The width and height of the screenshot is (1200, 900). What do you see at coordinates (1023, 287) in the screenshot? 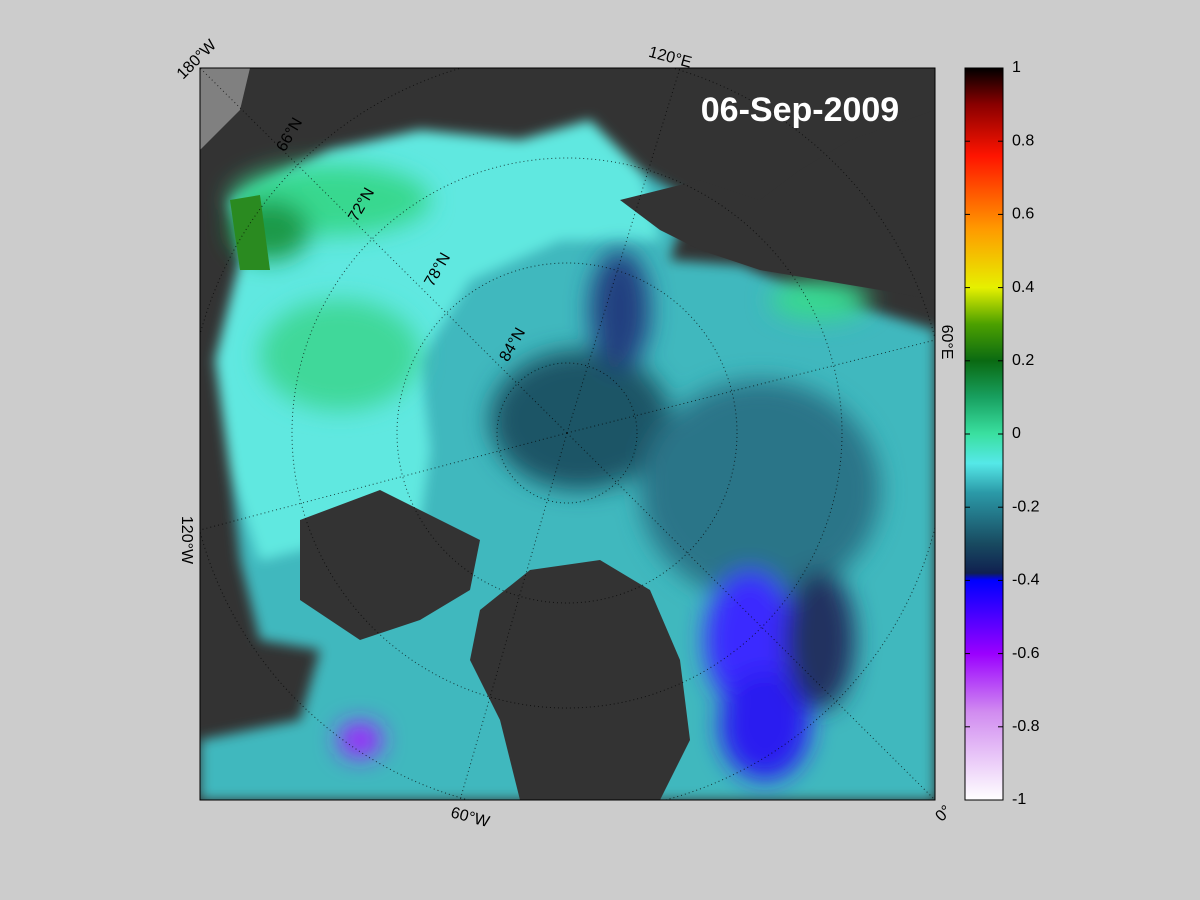
I see `colorbar-tick-label: 0.4` at bounding box center [1023, 287].